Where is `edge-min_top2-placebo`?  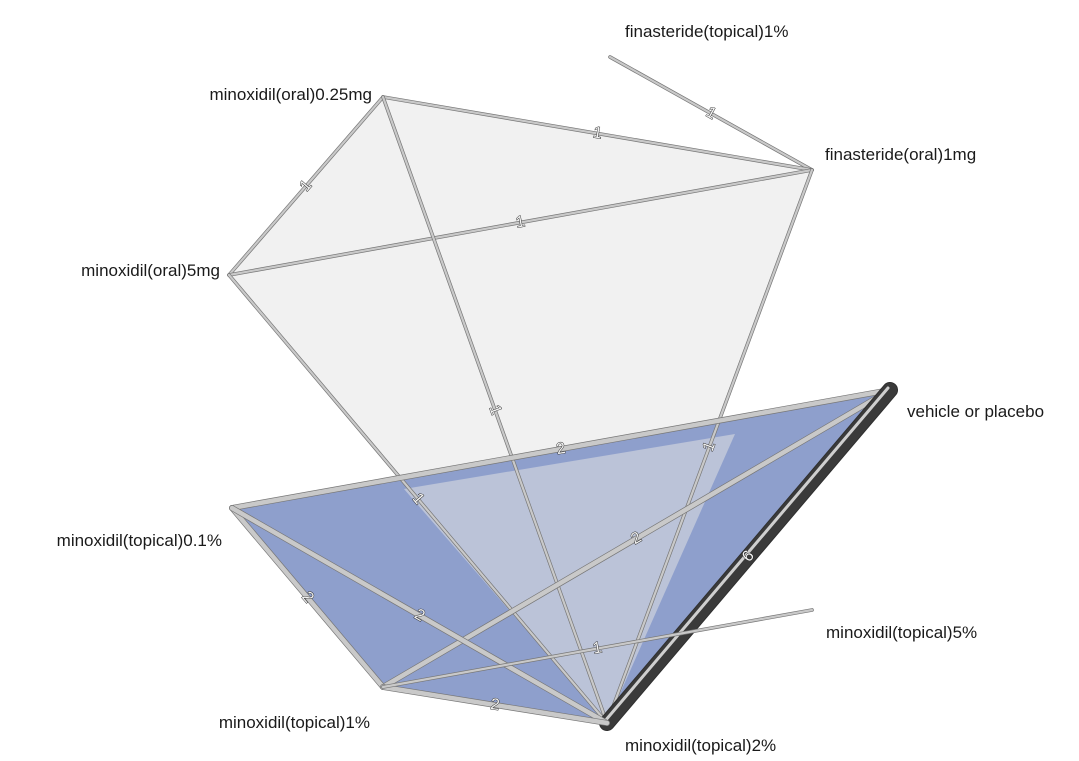 edge-min_top2-placebo is located at coordinates (748, 556).